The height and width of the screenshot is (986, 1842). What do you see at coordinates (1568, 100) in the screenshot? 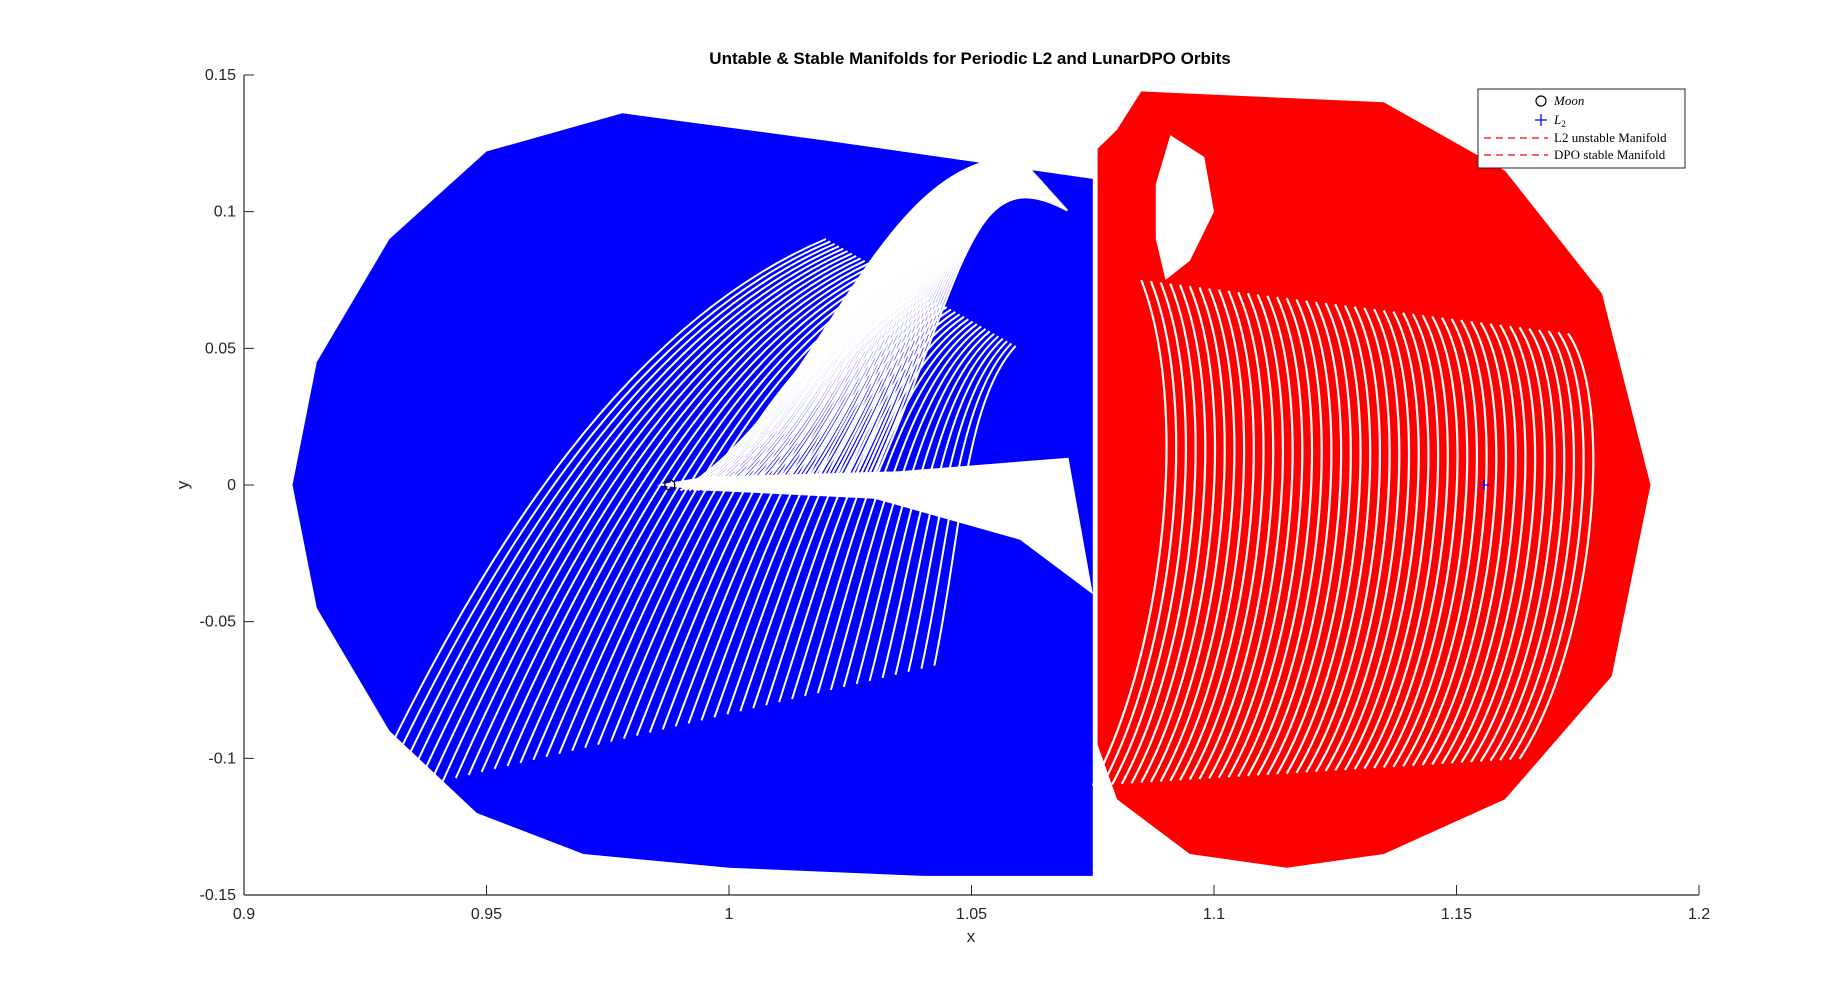
I see `legend-moon-label: Moon` at bounding box center [1568, 100].